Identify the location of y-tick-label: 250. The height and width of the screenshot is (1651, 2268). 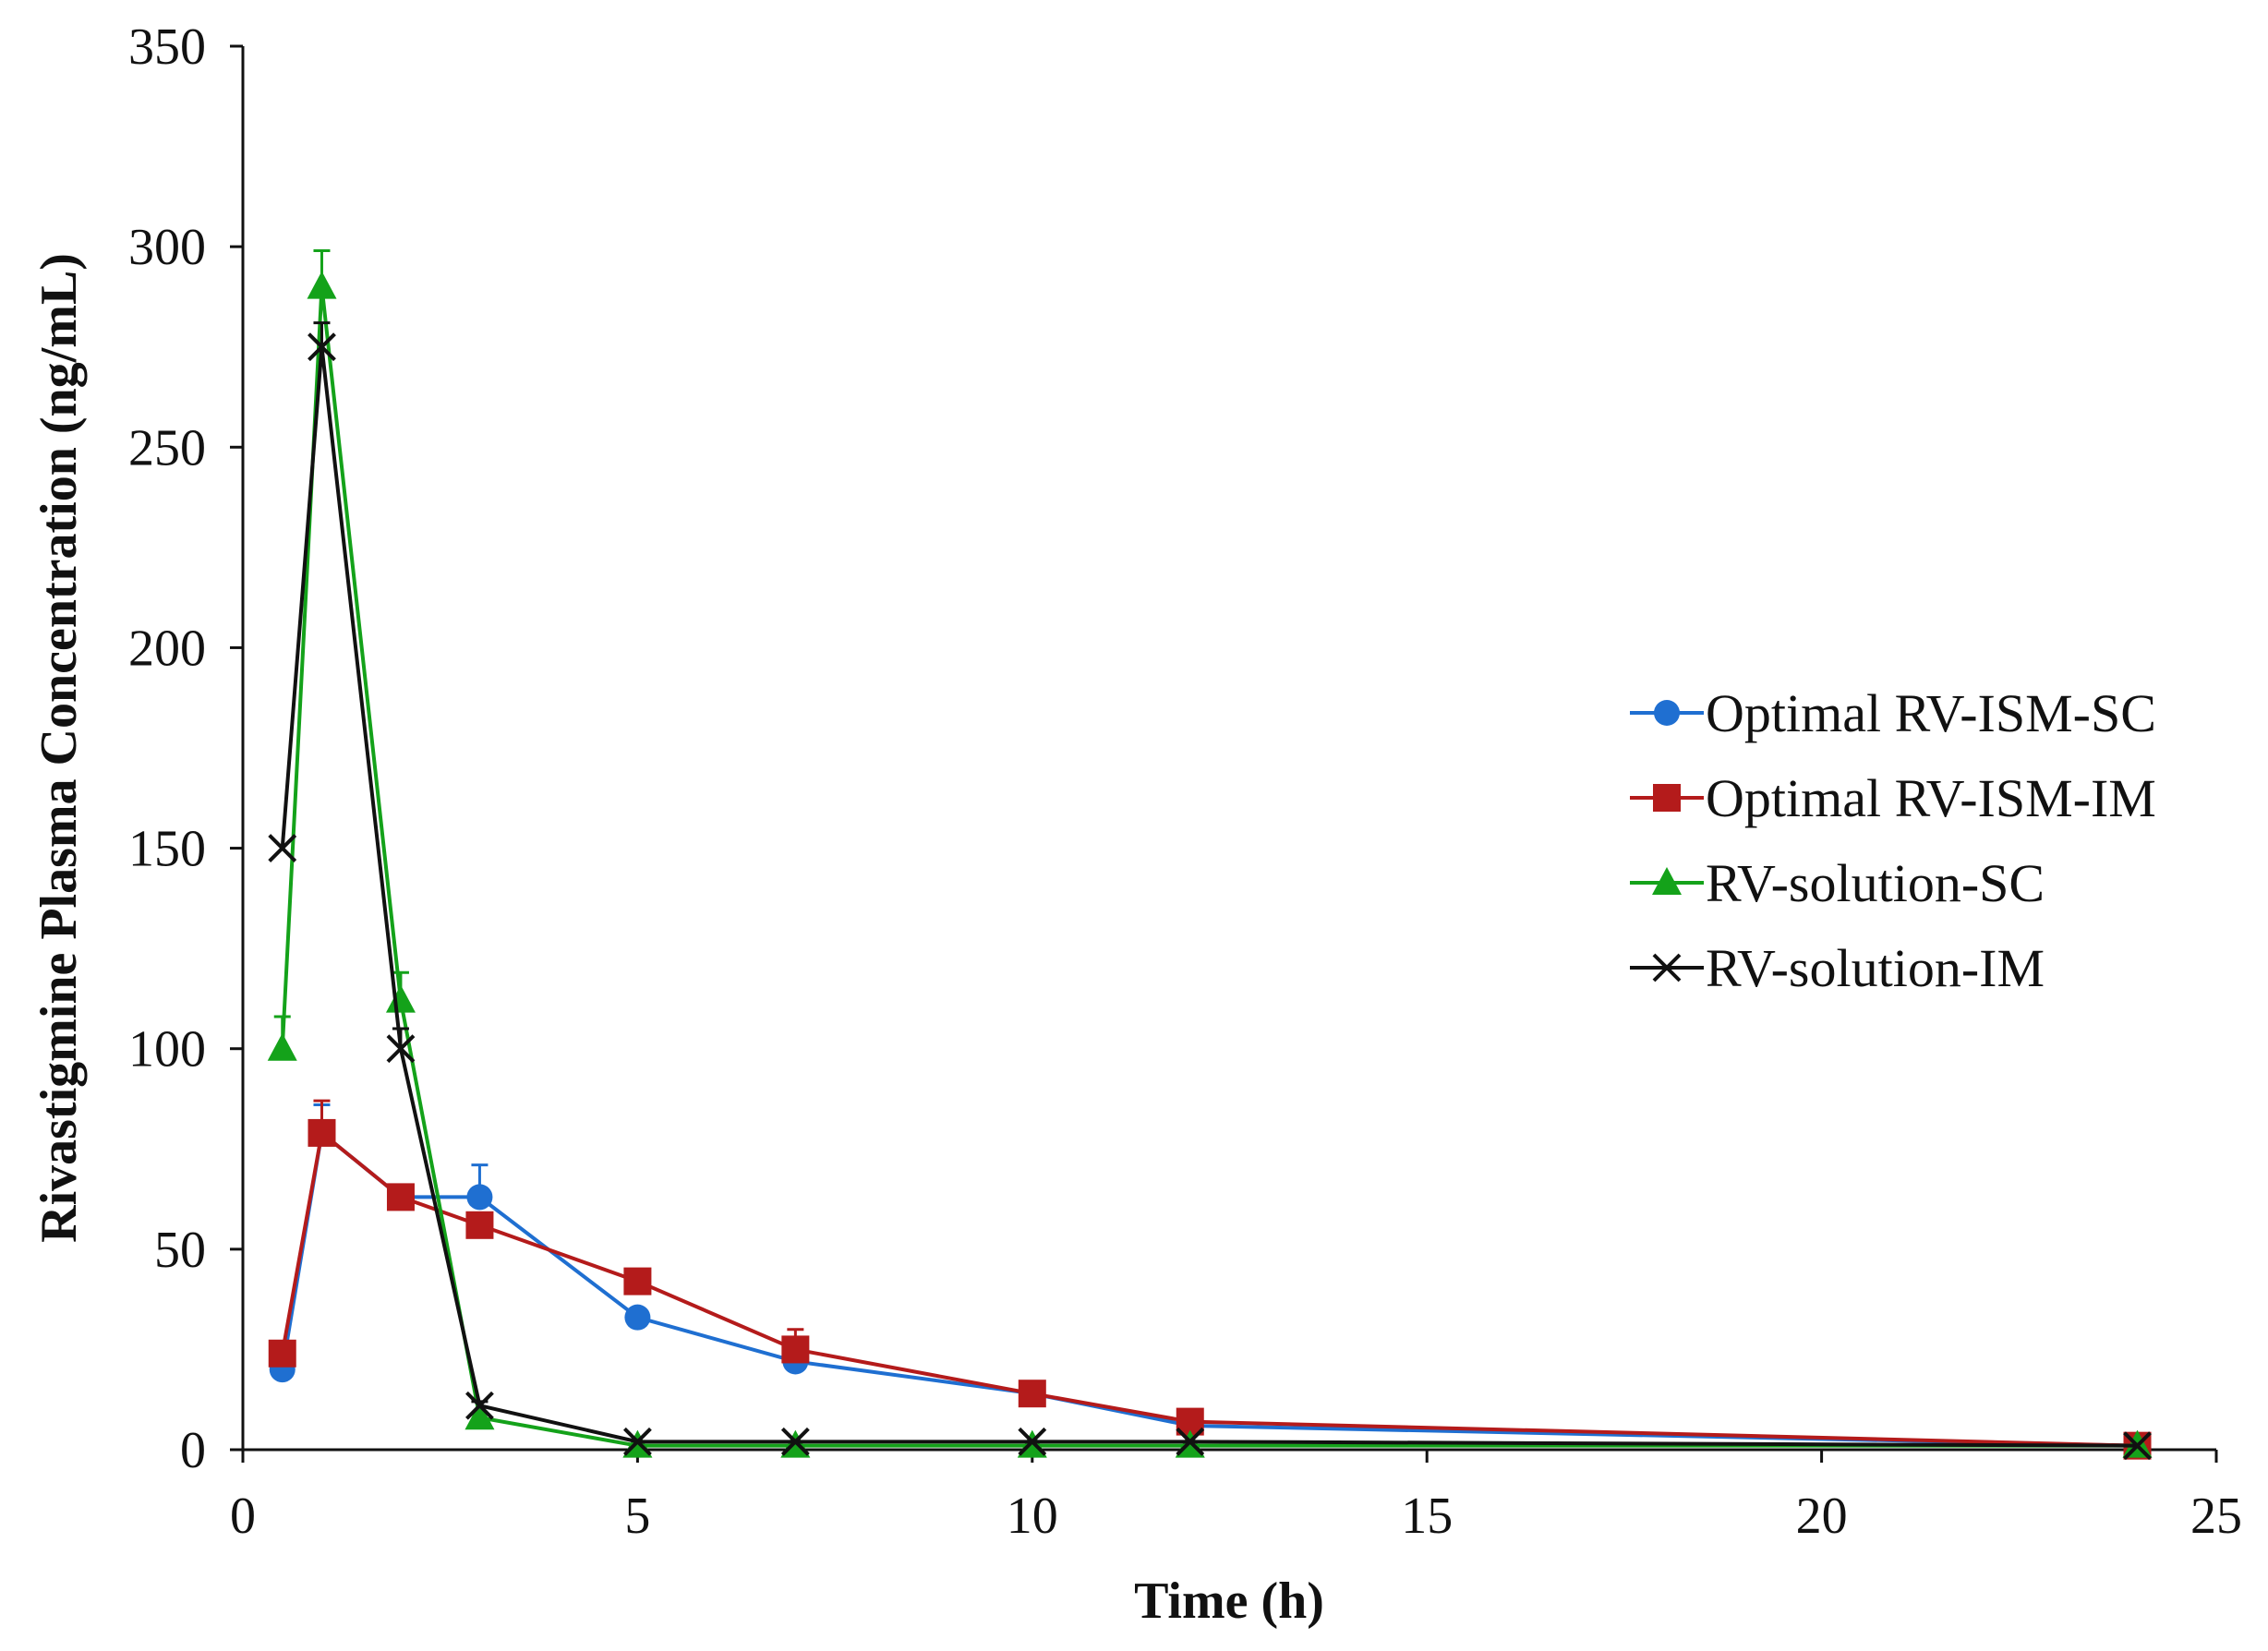
(167, 447).